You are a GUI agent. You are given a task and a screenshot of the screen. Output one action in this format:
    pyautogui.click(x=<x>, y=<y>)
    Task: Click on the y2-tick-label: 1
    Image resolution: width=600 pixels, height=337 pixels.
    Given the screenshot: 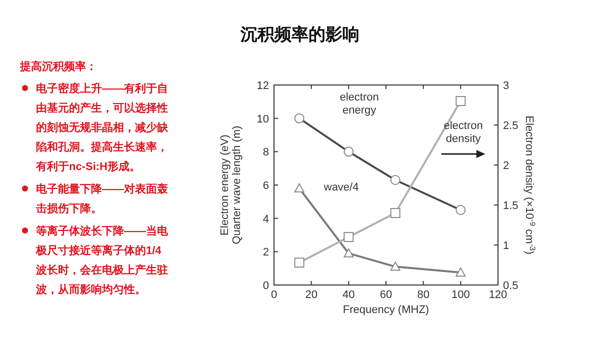 What is the action you would take?
    pyautogui.click(x=506, y=246)
    